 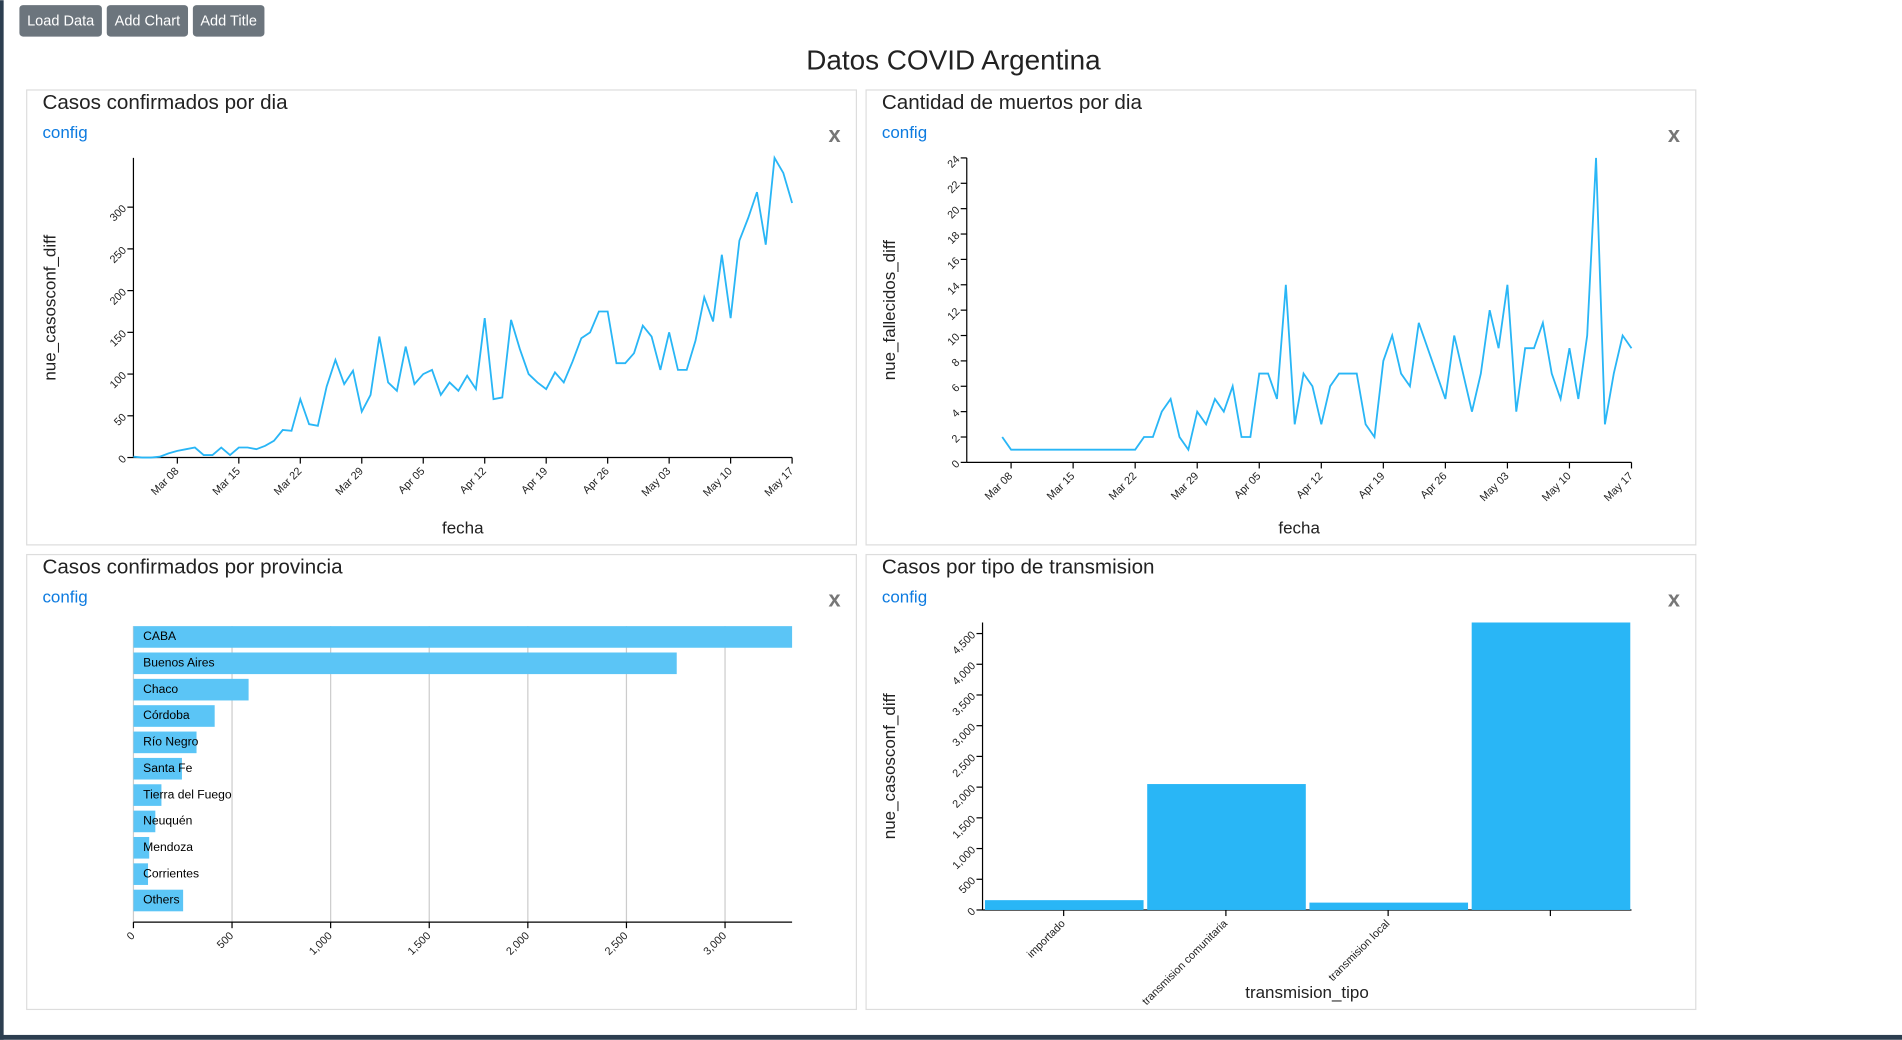 I want to click on x-tick-label: transmision local, so click(x=1359, y=951).